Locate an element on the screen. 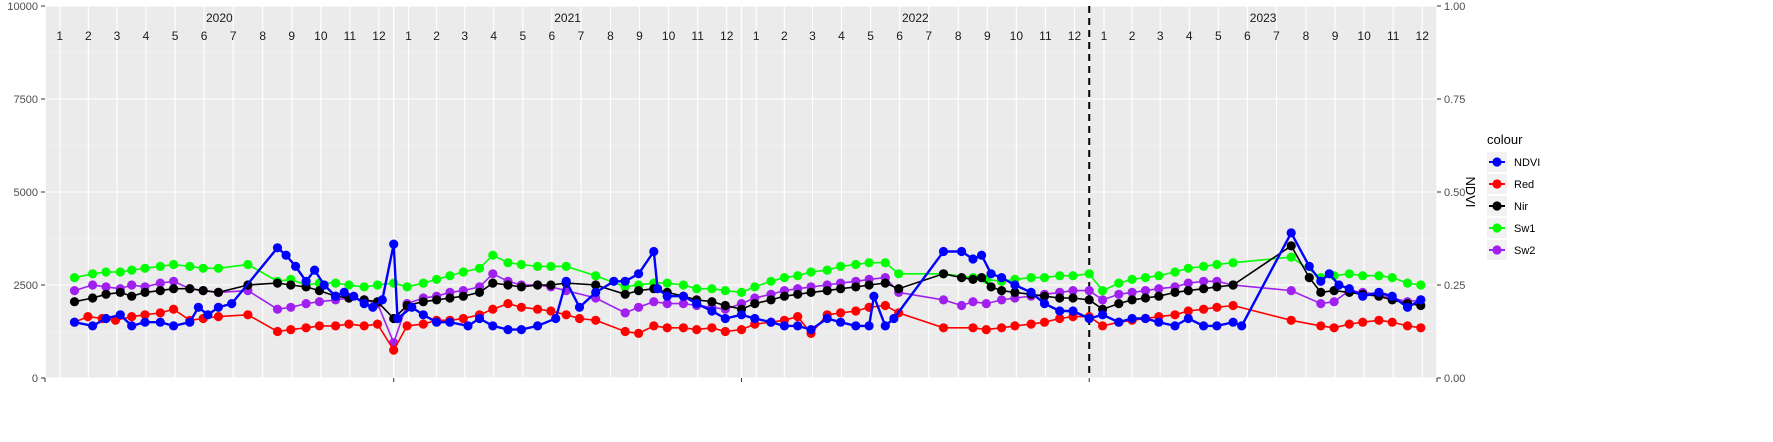 This screenshot has width=1773, height=442. month-label: 5 is located at coordinates (1218, 36).